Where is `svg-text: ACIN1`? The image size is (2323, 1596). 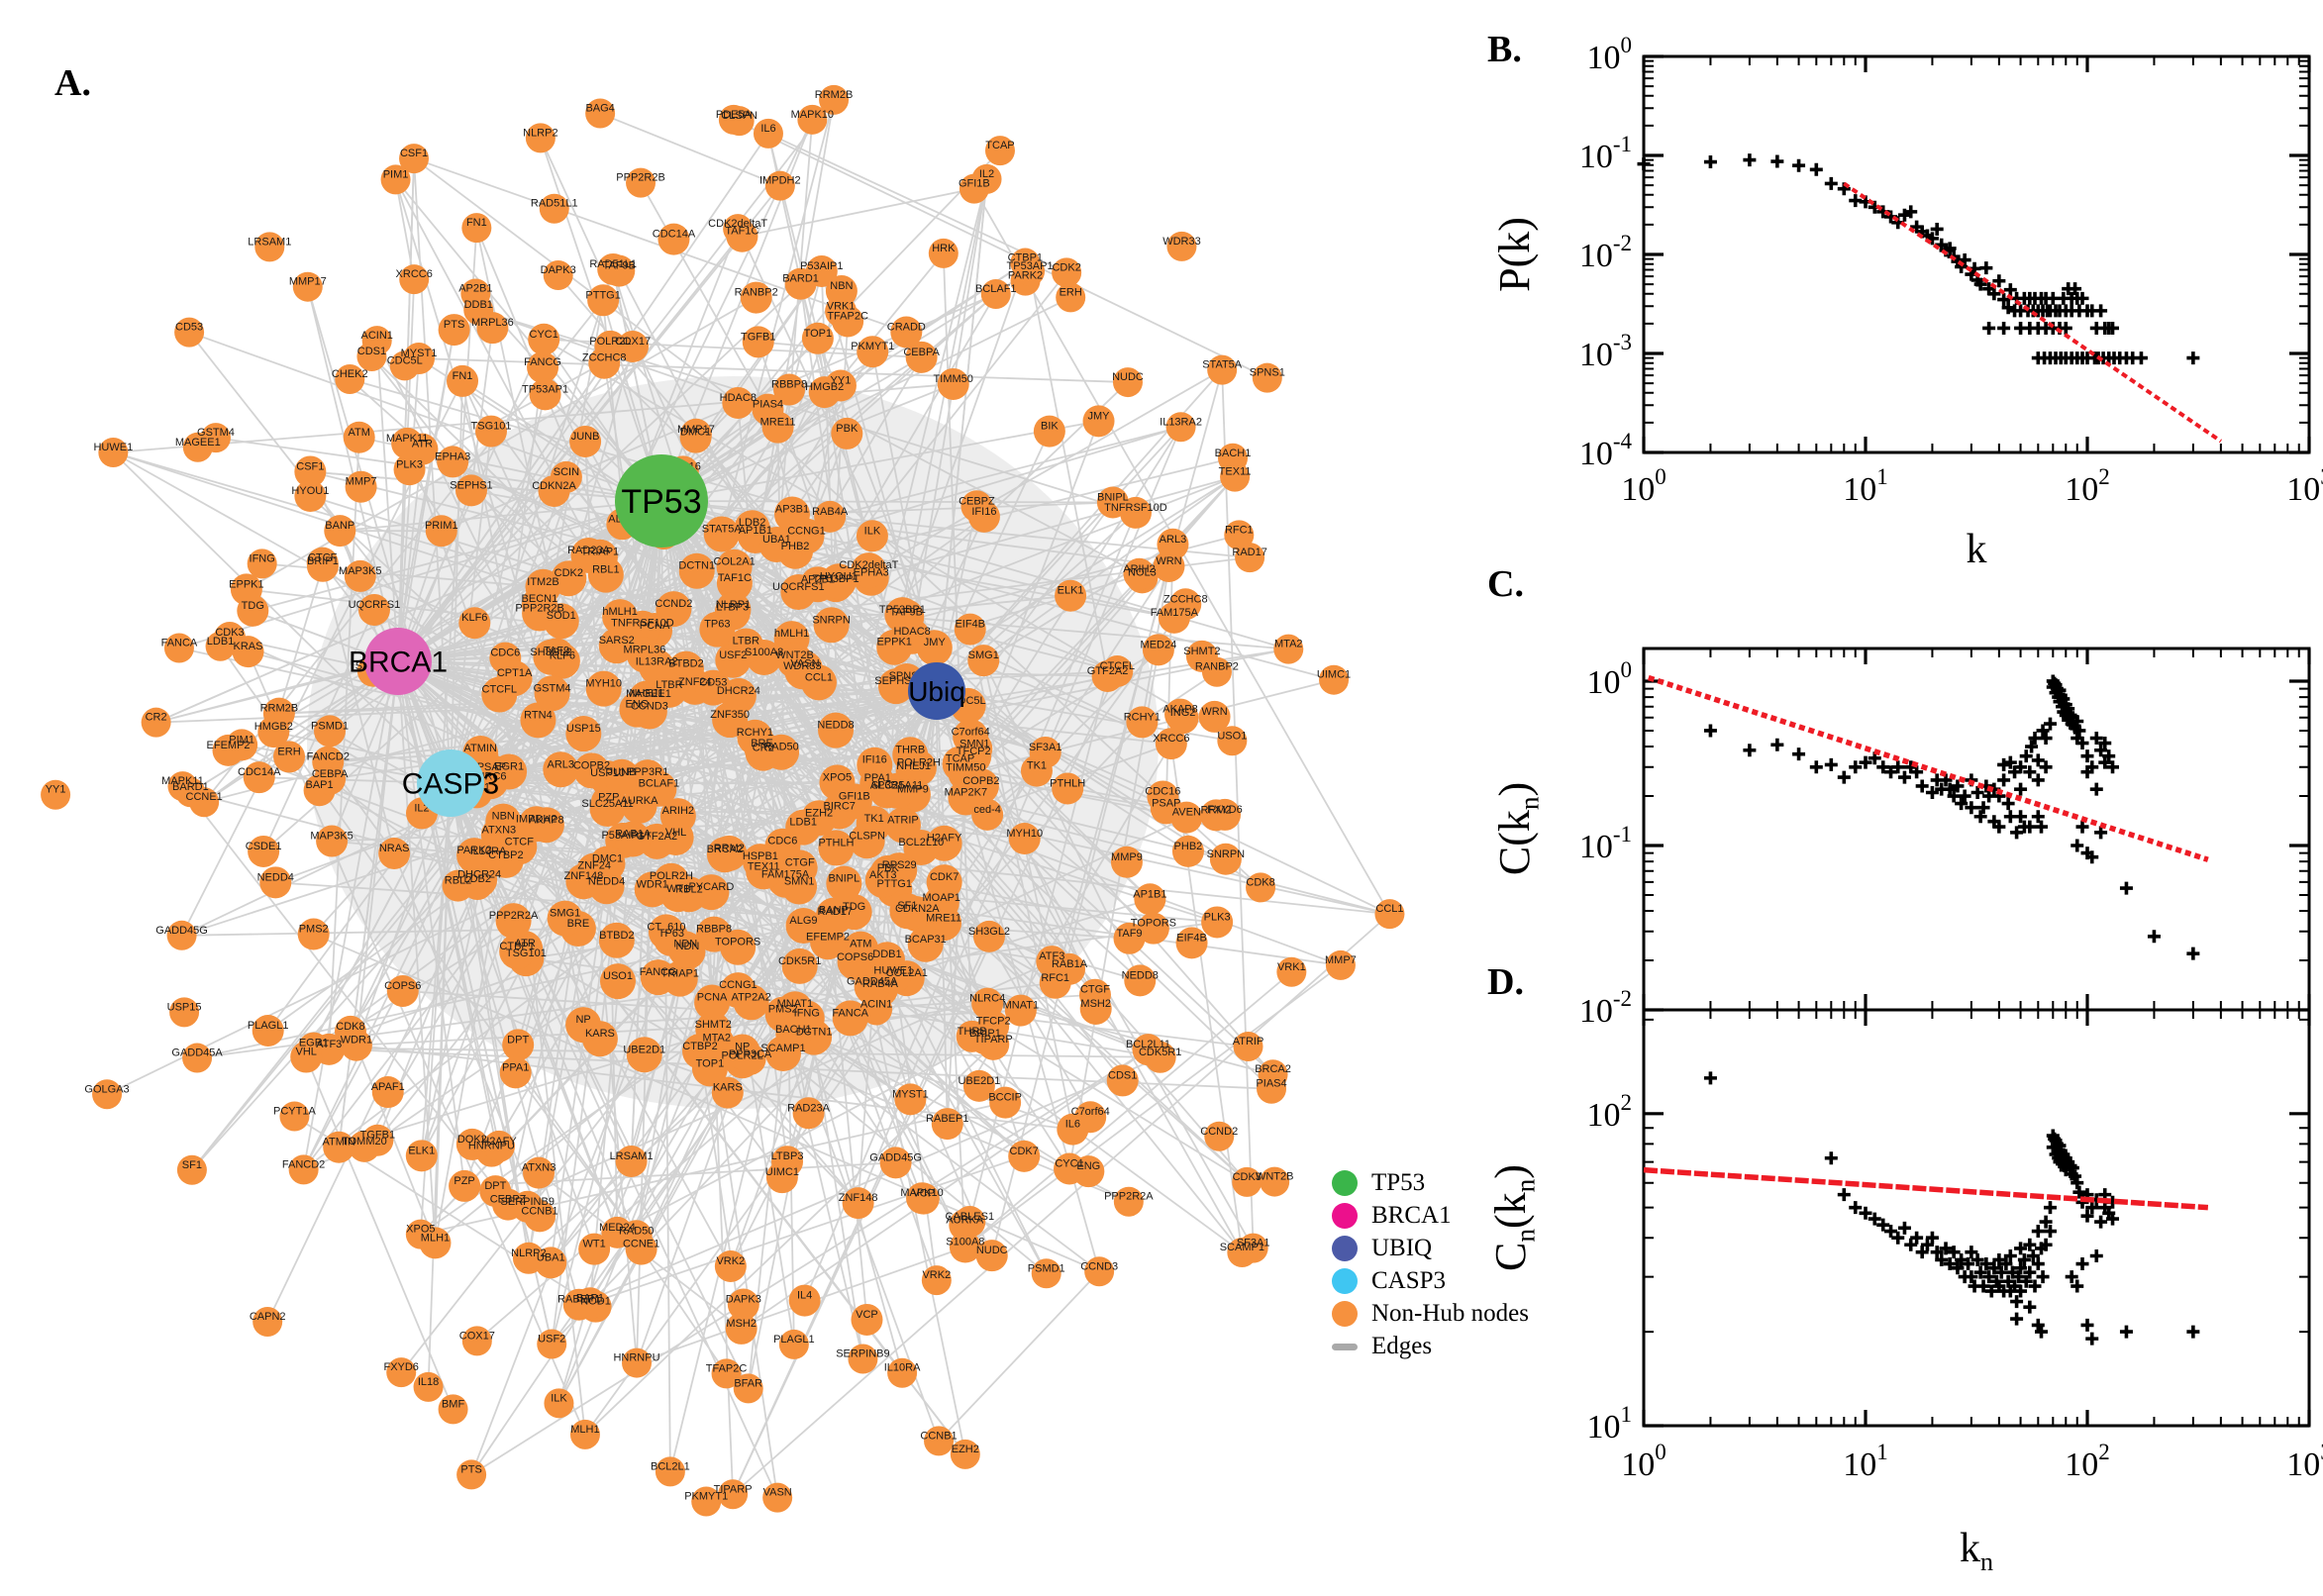 svg-text: ACIN1 is located at coordinates (876, 1004).